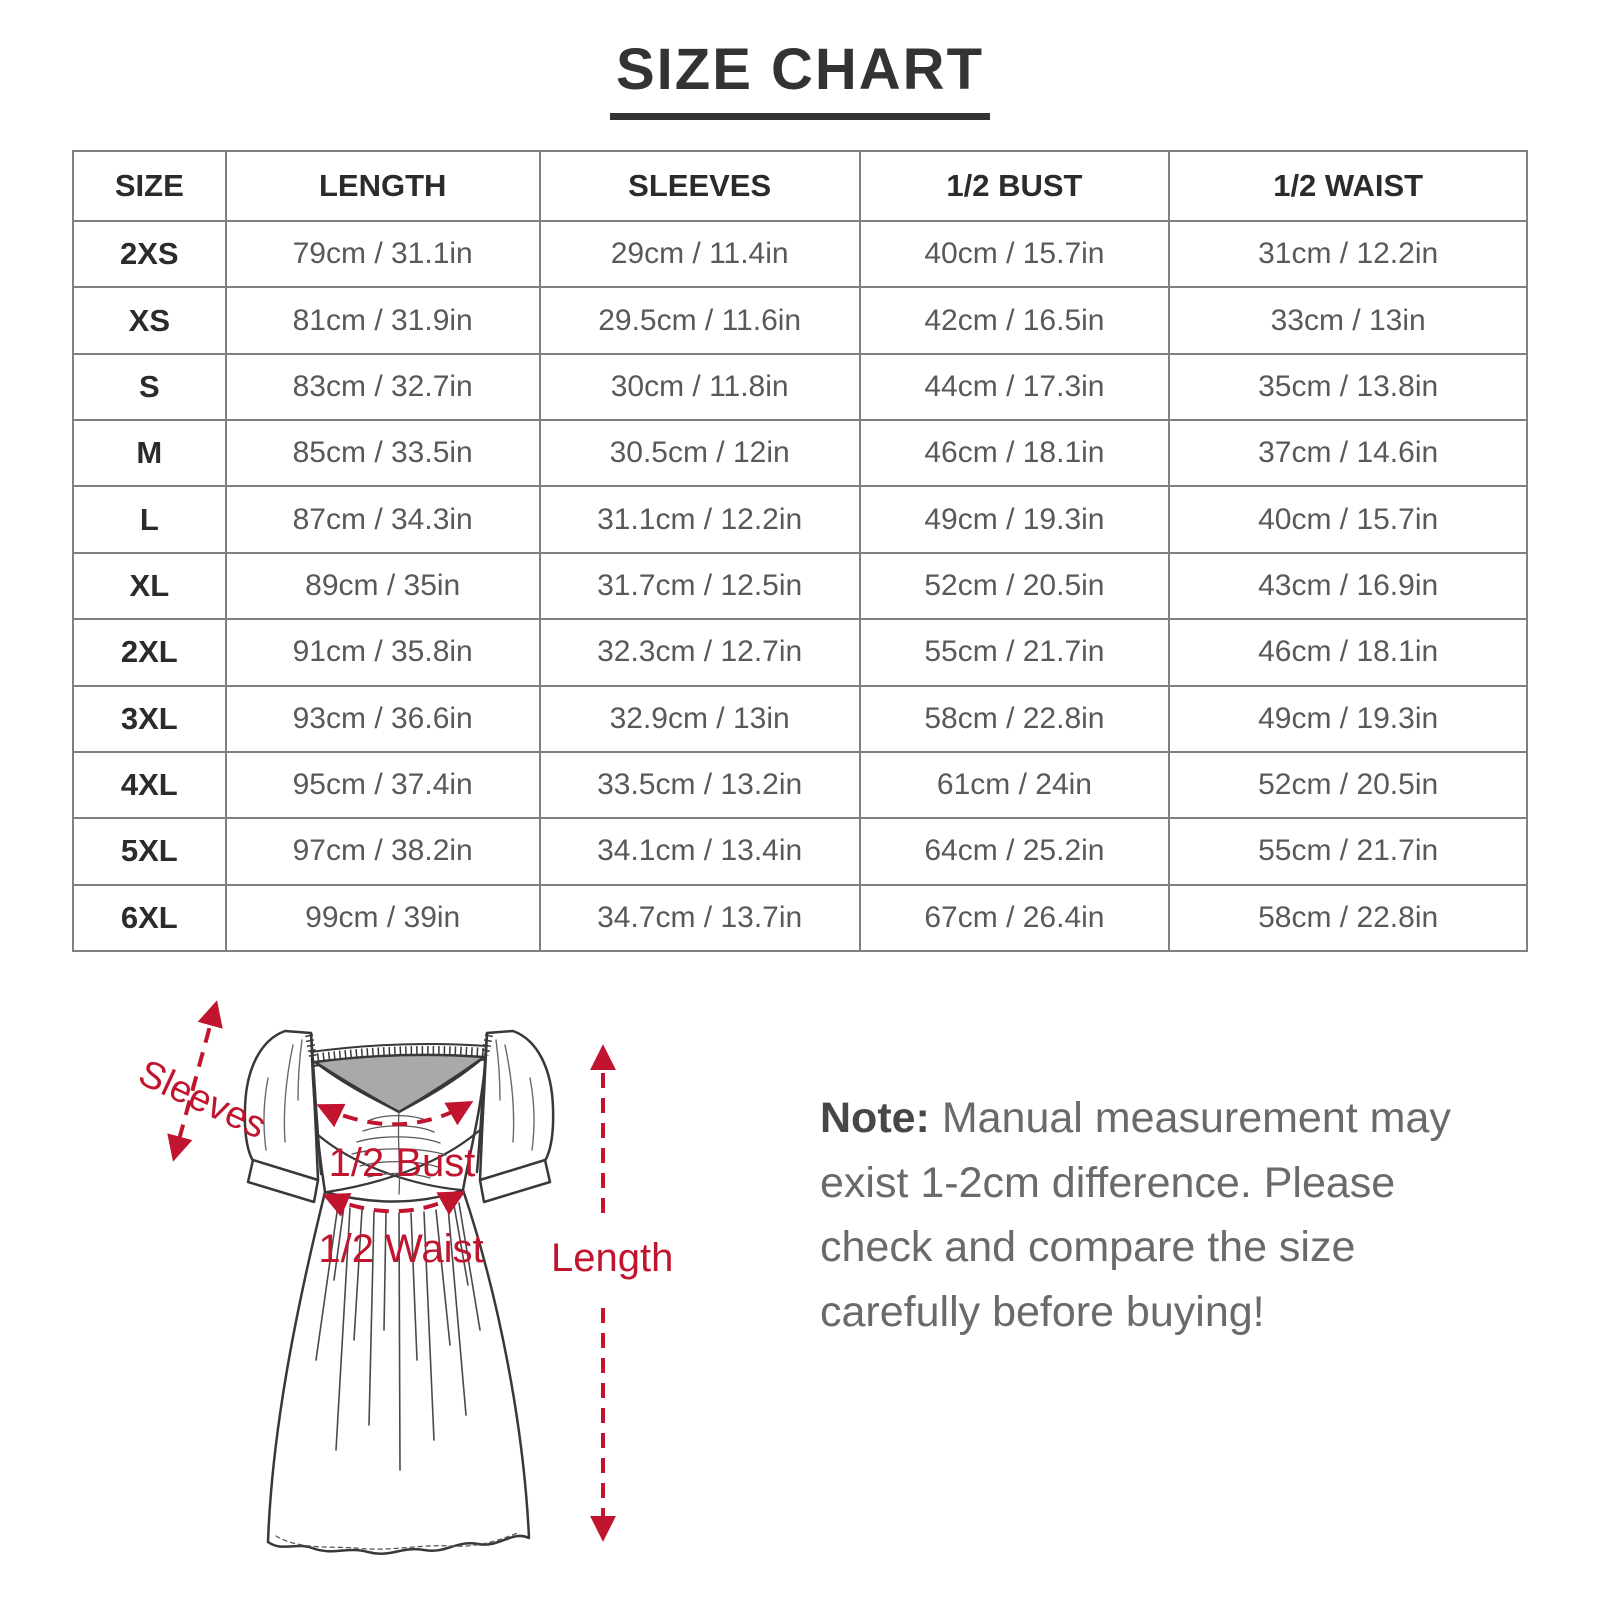 The image size is (1600, 1600). Describe the element at coordinates (1014, 851) in the screenshot. I see `half-bust-cell: 64cm / 25.2in` at that location.